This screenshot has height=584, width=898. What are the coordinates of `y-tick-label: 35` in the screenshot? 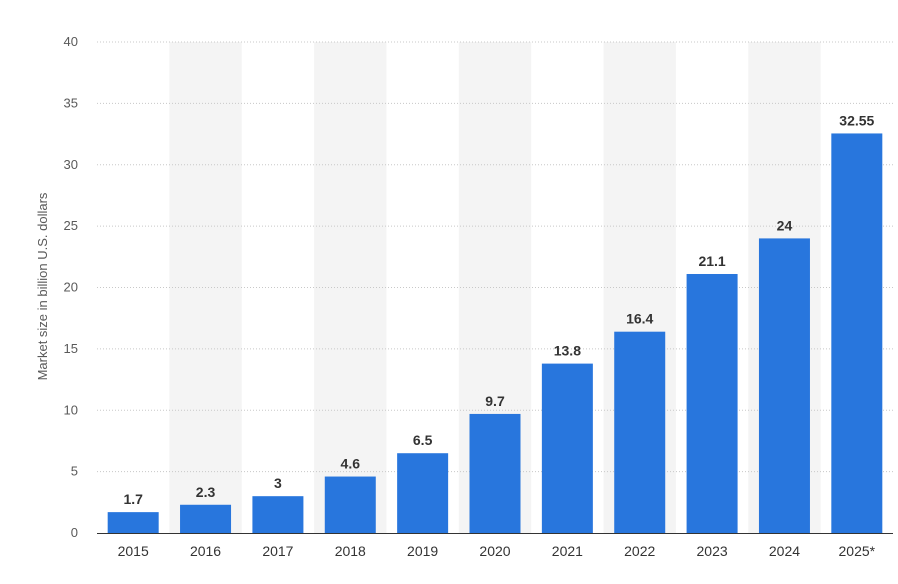 It's located at (71, 102).